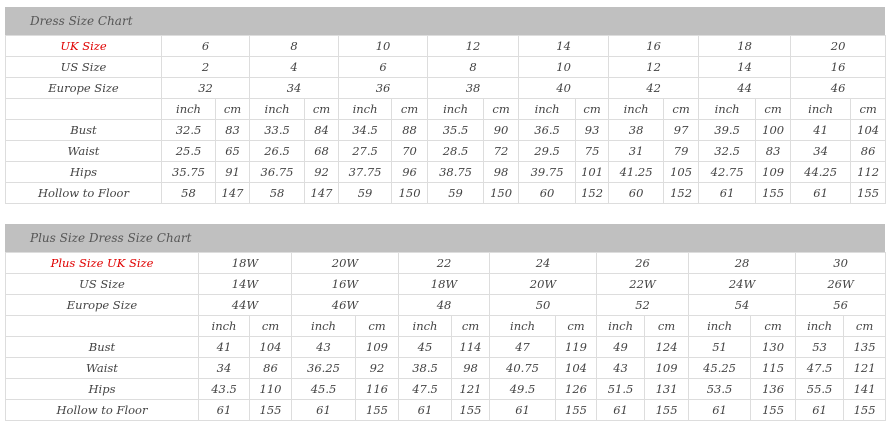 Image resolution: width=891 pixels, height=427 pixels. I want to click on measure-cell: 112, so click(868, 172).